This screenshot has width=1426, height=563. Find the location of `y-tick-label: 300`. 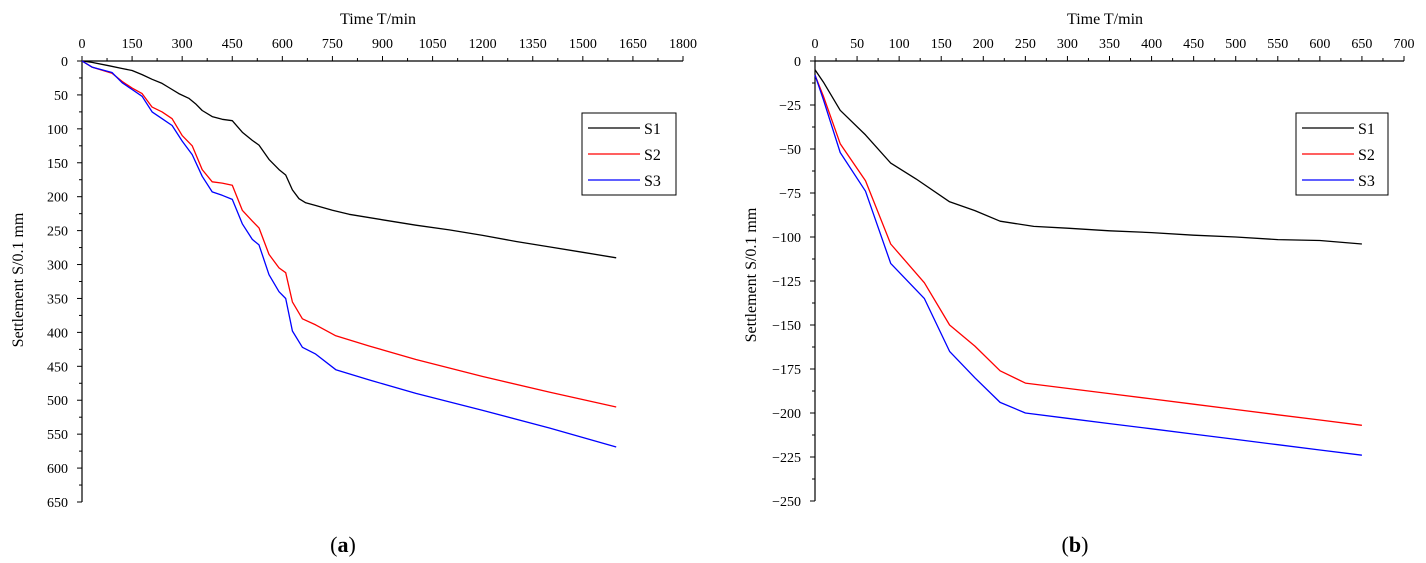

y-tick-label: 300 is located at coordinates (57, 266).